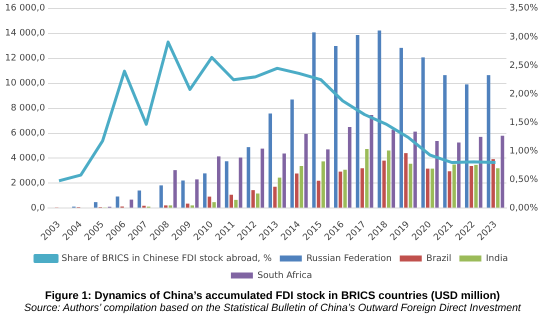 The image size is (545, 325). I want to click on legend-label: India, so click(497, 259).